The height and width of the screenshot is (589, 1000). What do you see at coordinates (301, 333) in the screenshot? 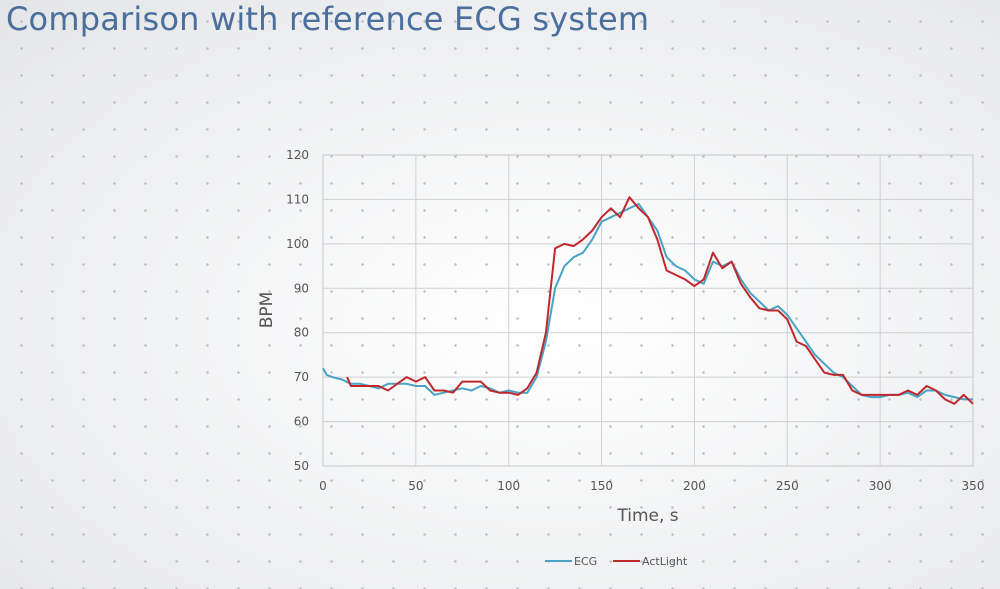
I see `y-tick-label: 80` at bounding box center [301, 333].